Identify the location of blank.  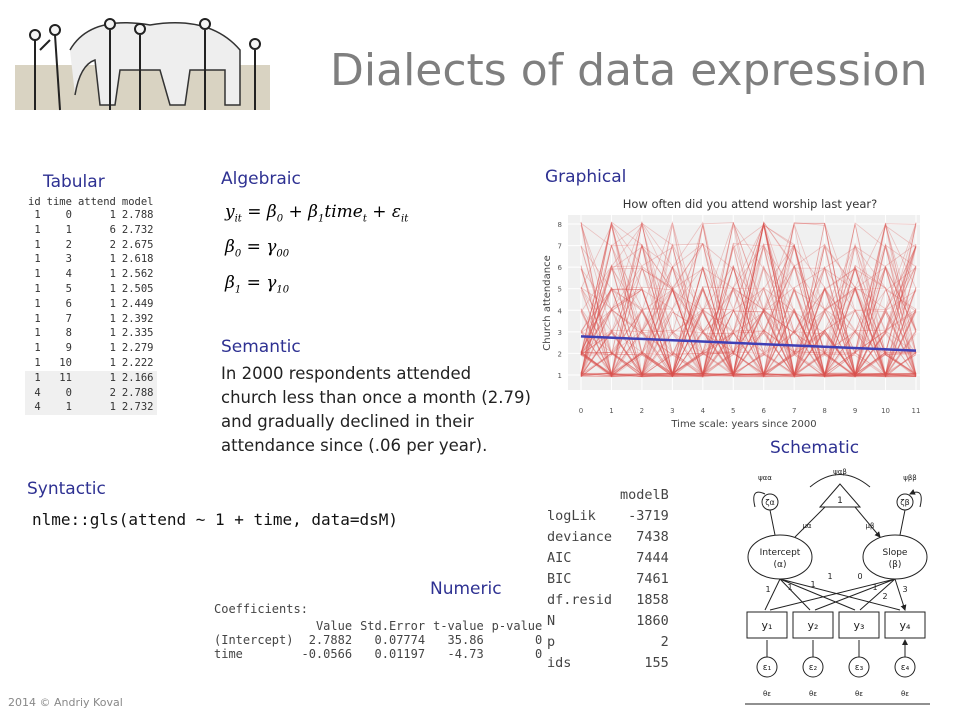
(253, 626).